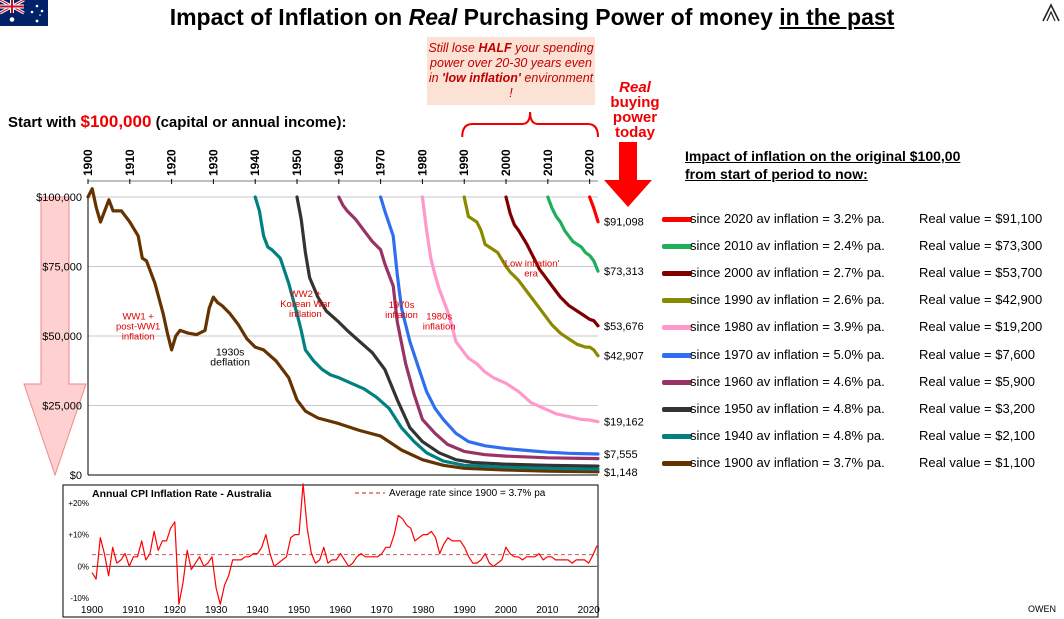 This screenshot has width=1064, height=619. What do you see at coordinates (305, 304) in the screenshot?
I see `chart-annotation: Korean War` at bounding box center [305, 304].